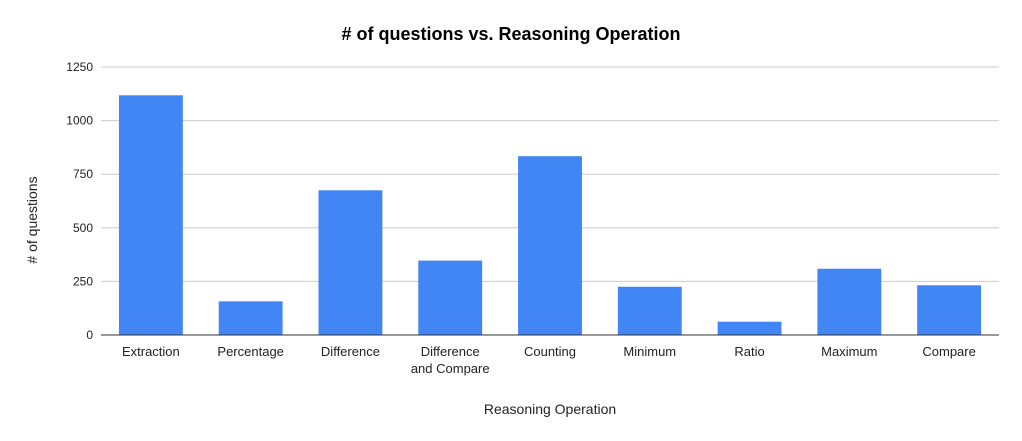 Image resolution: width=1022 pixels, height=441 pixels. What do you see at coordinates (649, 351) in the screenshot?
I see `x-tick-label: Minimum` at bounding box center [649, 351].